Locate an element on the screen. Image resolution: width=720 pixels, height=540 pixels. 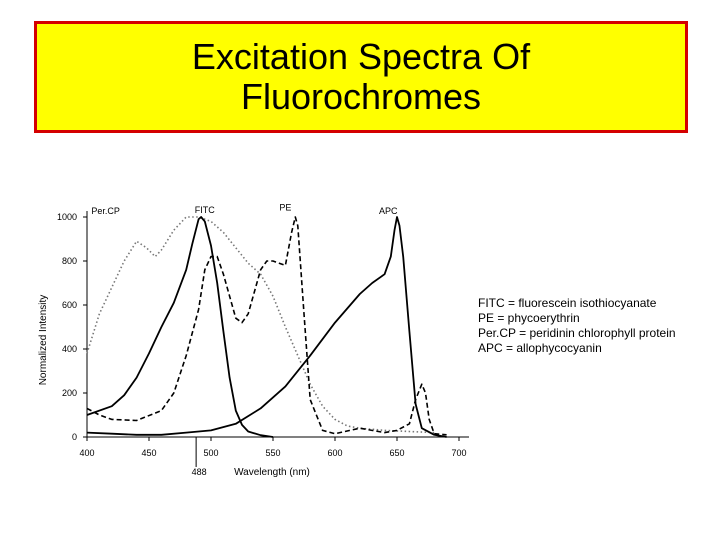
x-tick-label: 650 is located at coordinates (396, 453).